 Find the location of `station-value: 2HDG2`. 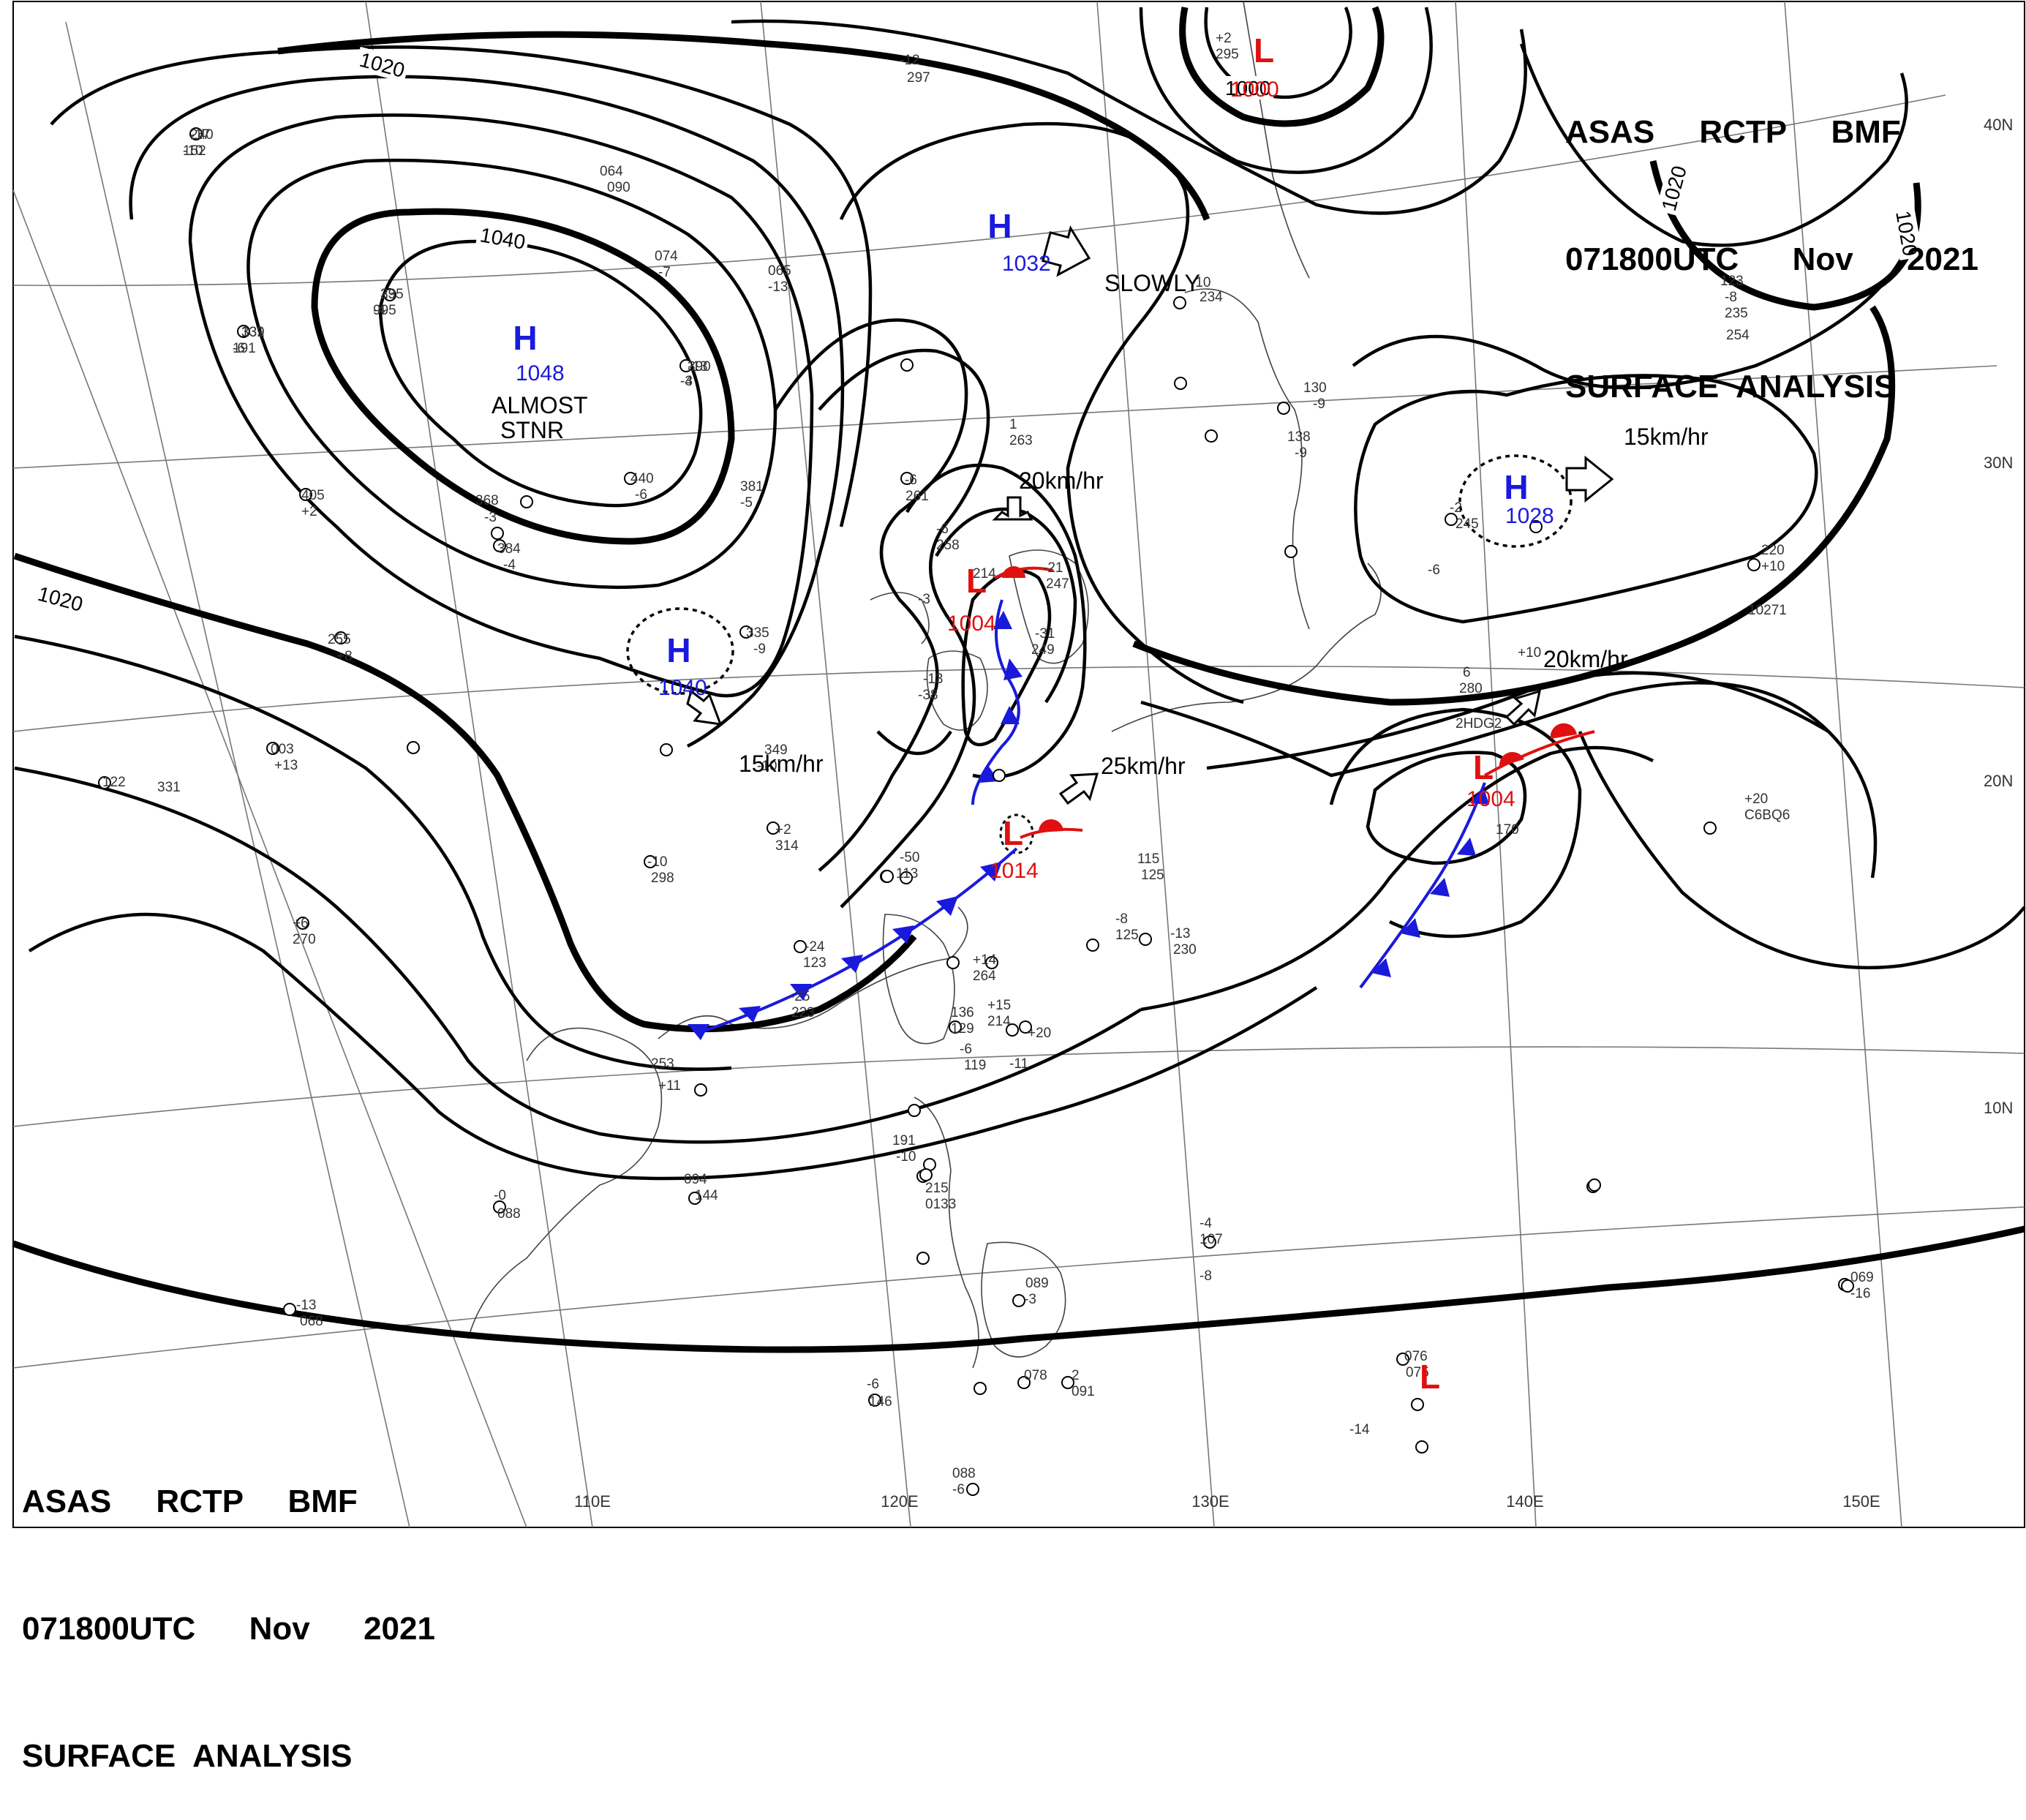

station-value: 2HDG2 is located at coordinates (1479, 724).